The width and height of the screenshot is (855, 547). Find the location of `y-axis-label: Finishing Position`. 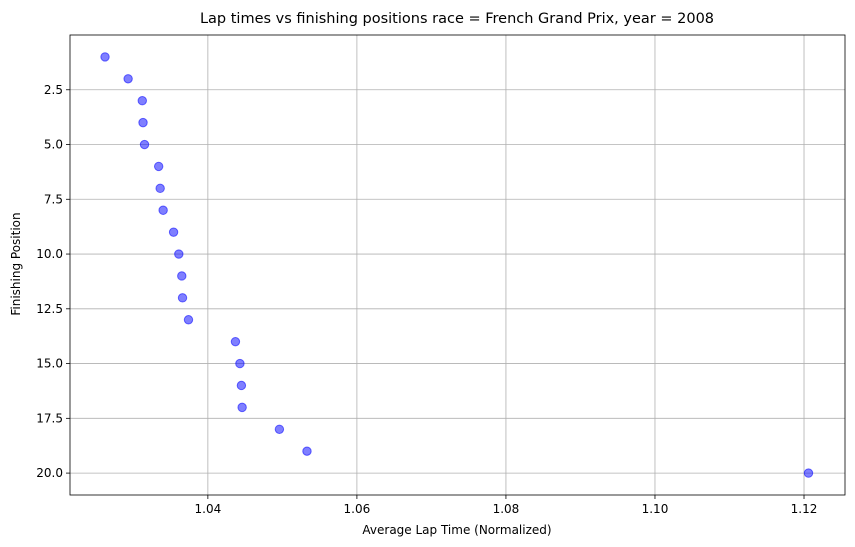

y-axis-label: Finishing Position is located at coordinates (16, 263).